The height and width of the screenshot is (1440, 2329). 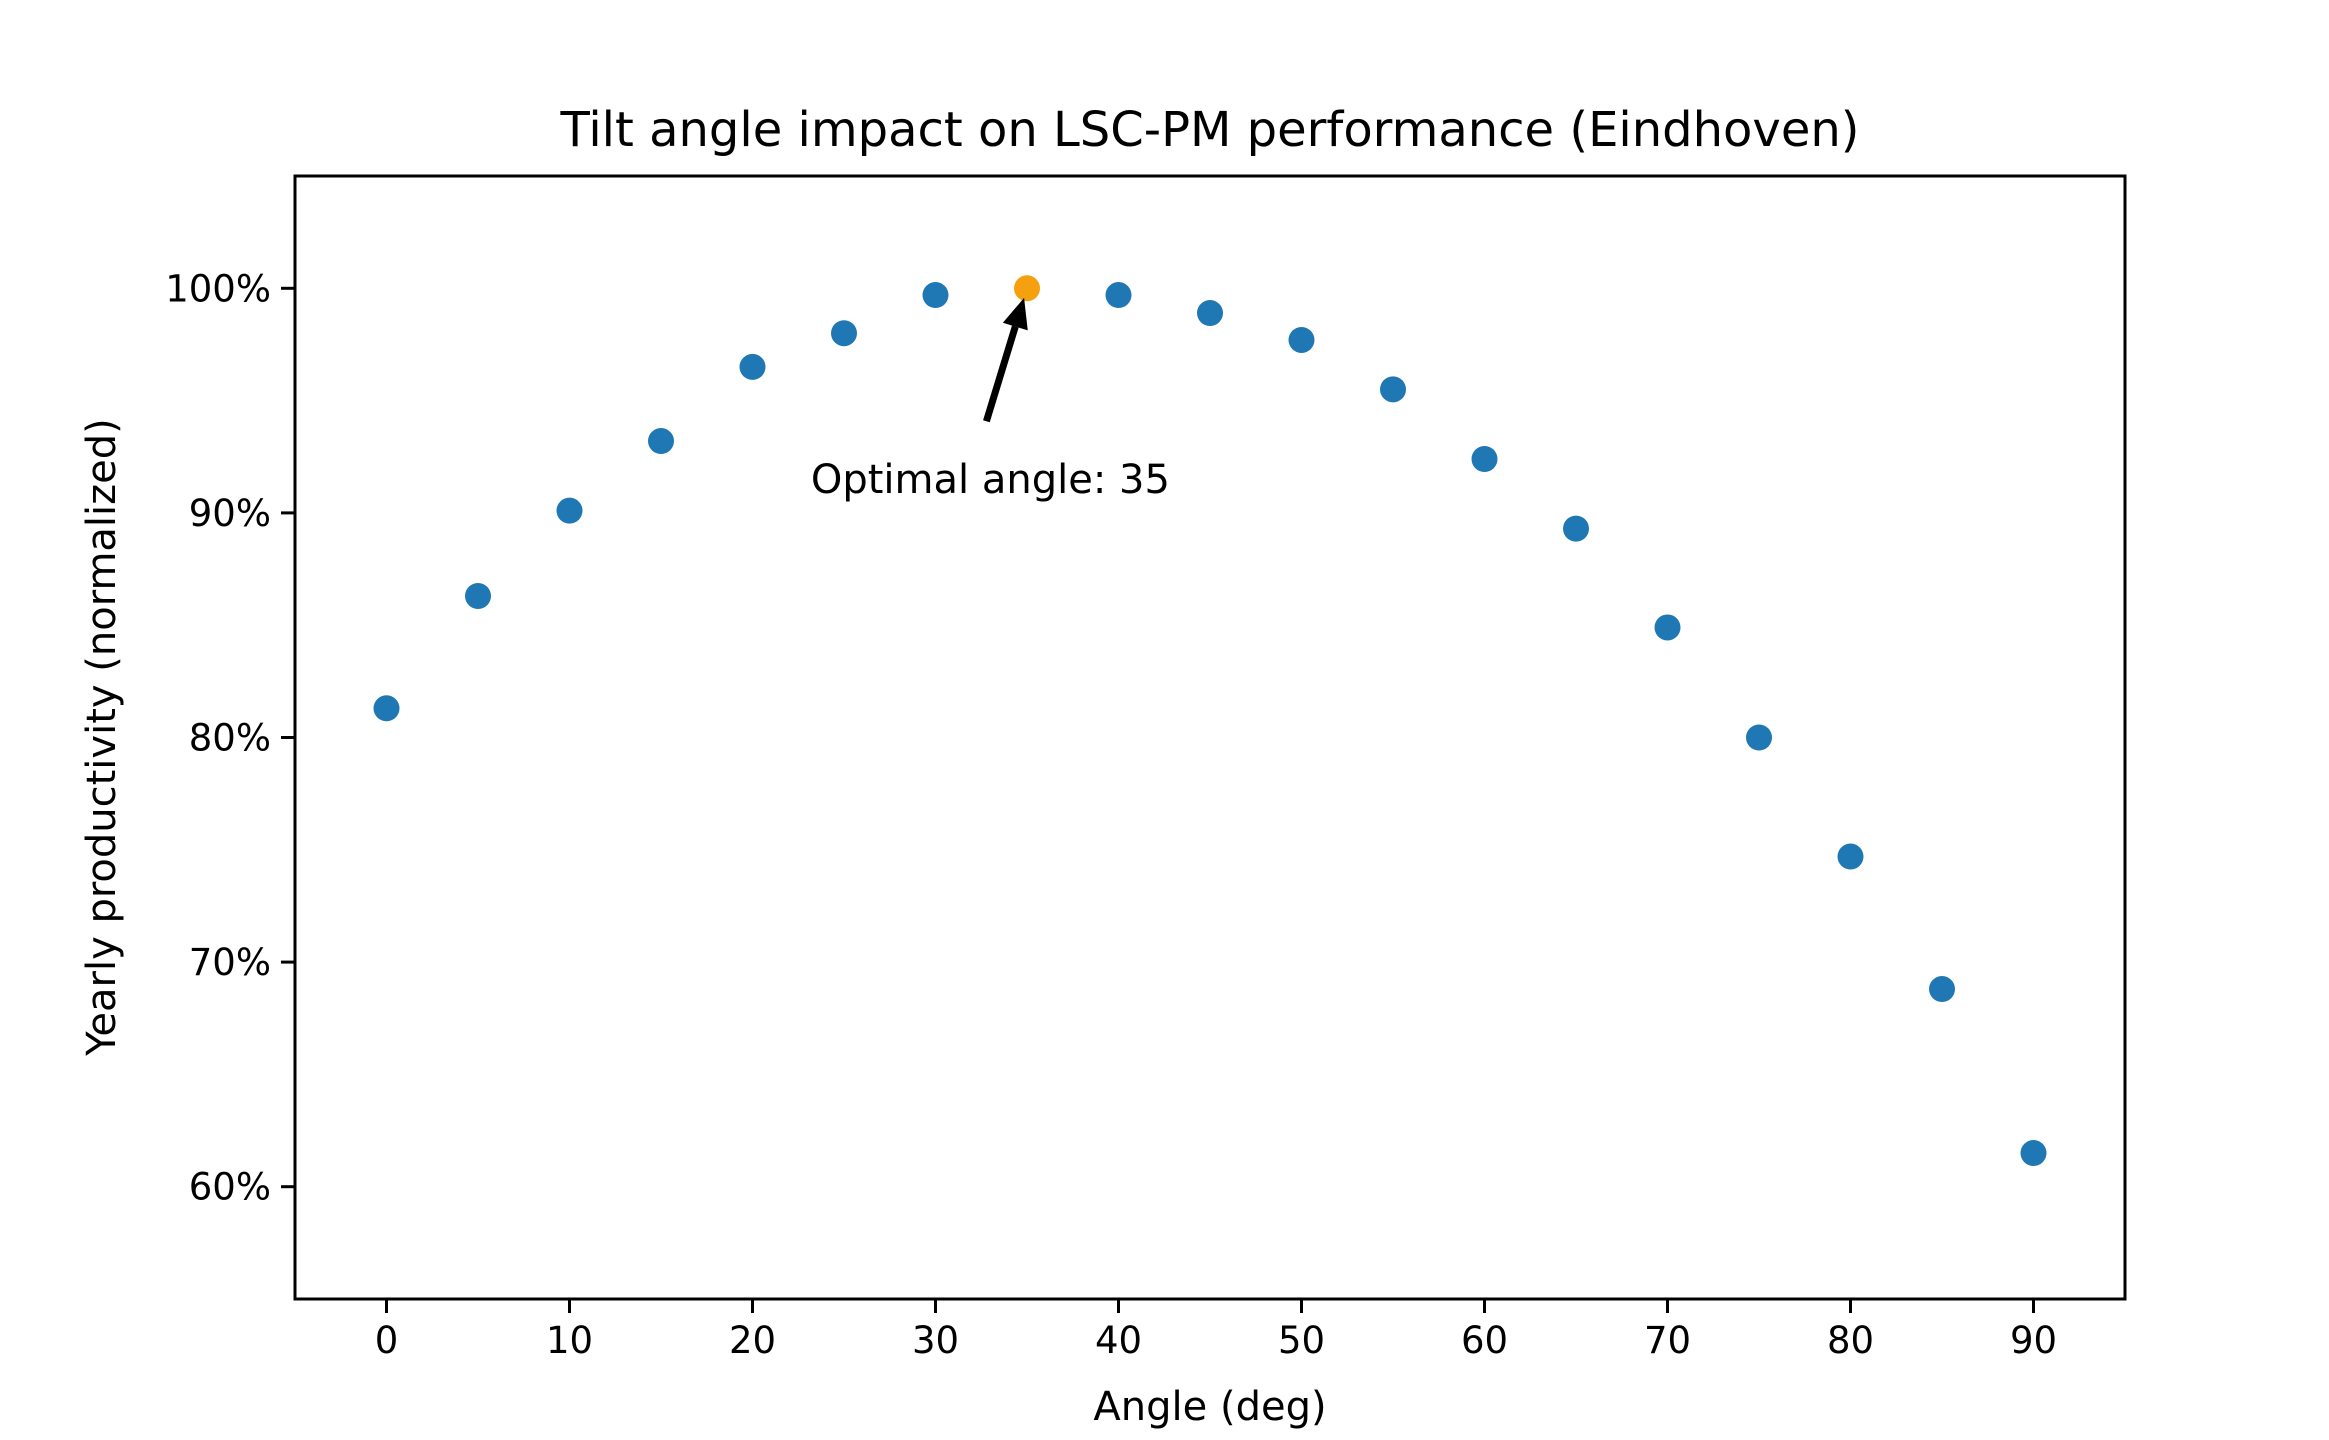 I want to click on y-tick-label: 80%, so click(x=230, y=738).